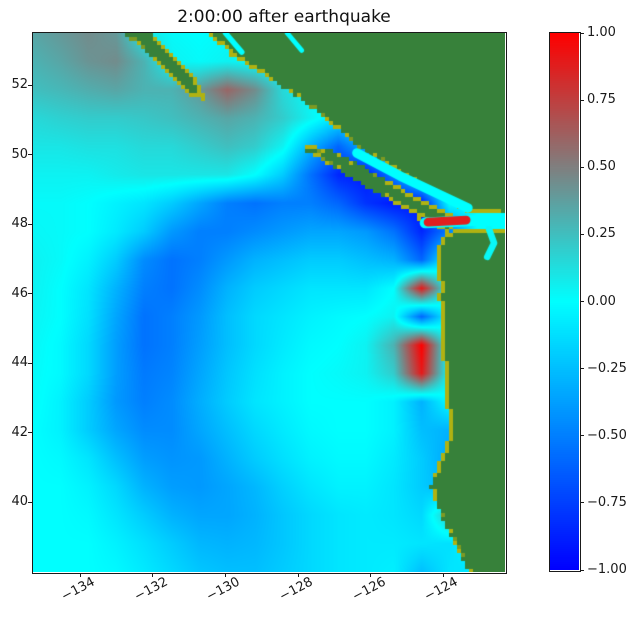 This screenshot has height=617, width=638. I want to click on y-tick-label: 46, so click(19, 293).